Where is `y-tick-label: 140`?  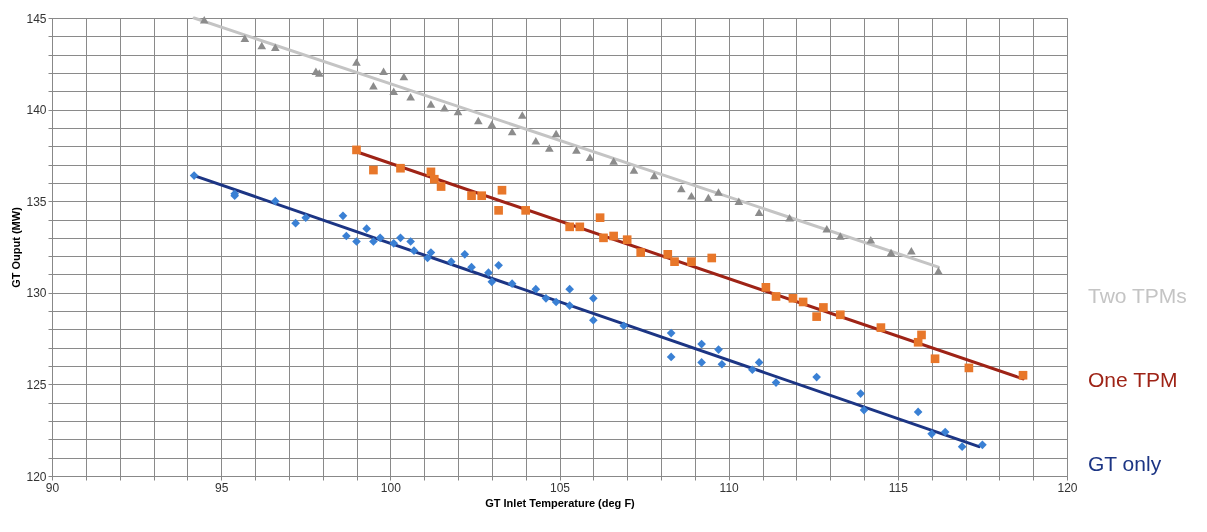 y-tick-label: 140 is located at coordinates (36, 110).